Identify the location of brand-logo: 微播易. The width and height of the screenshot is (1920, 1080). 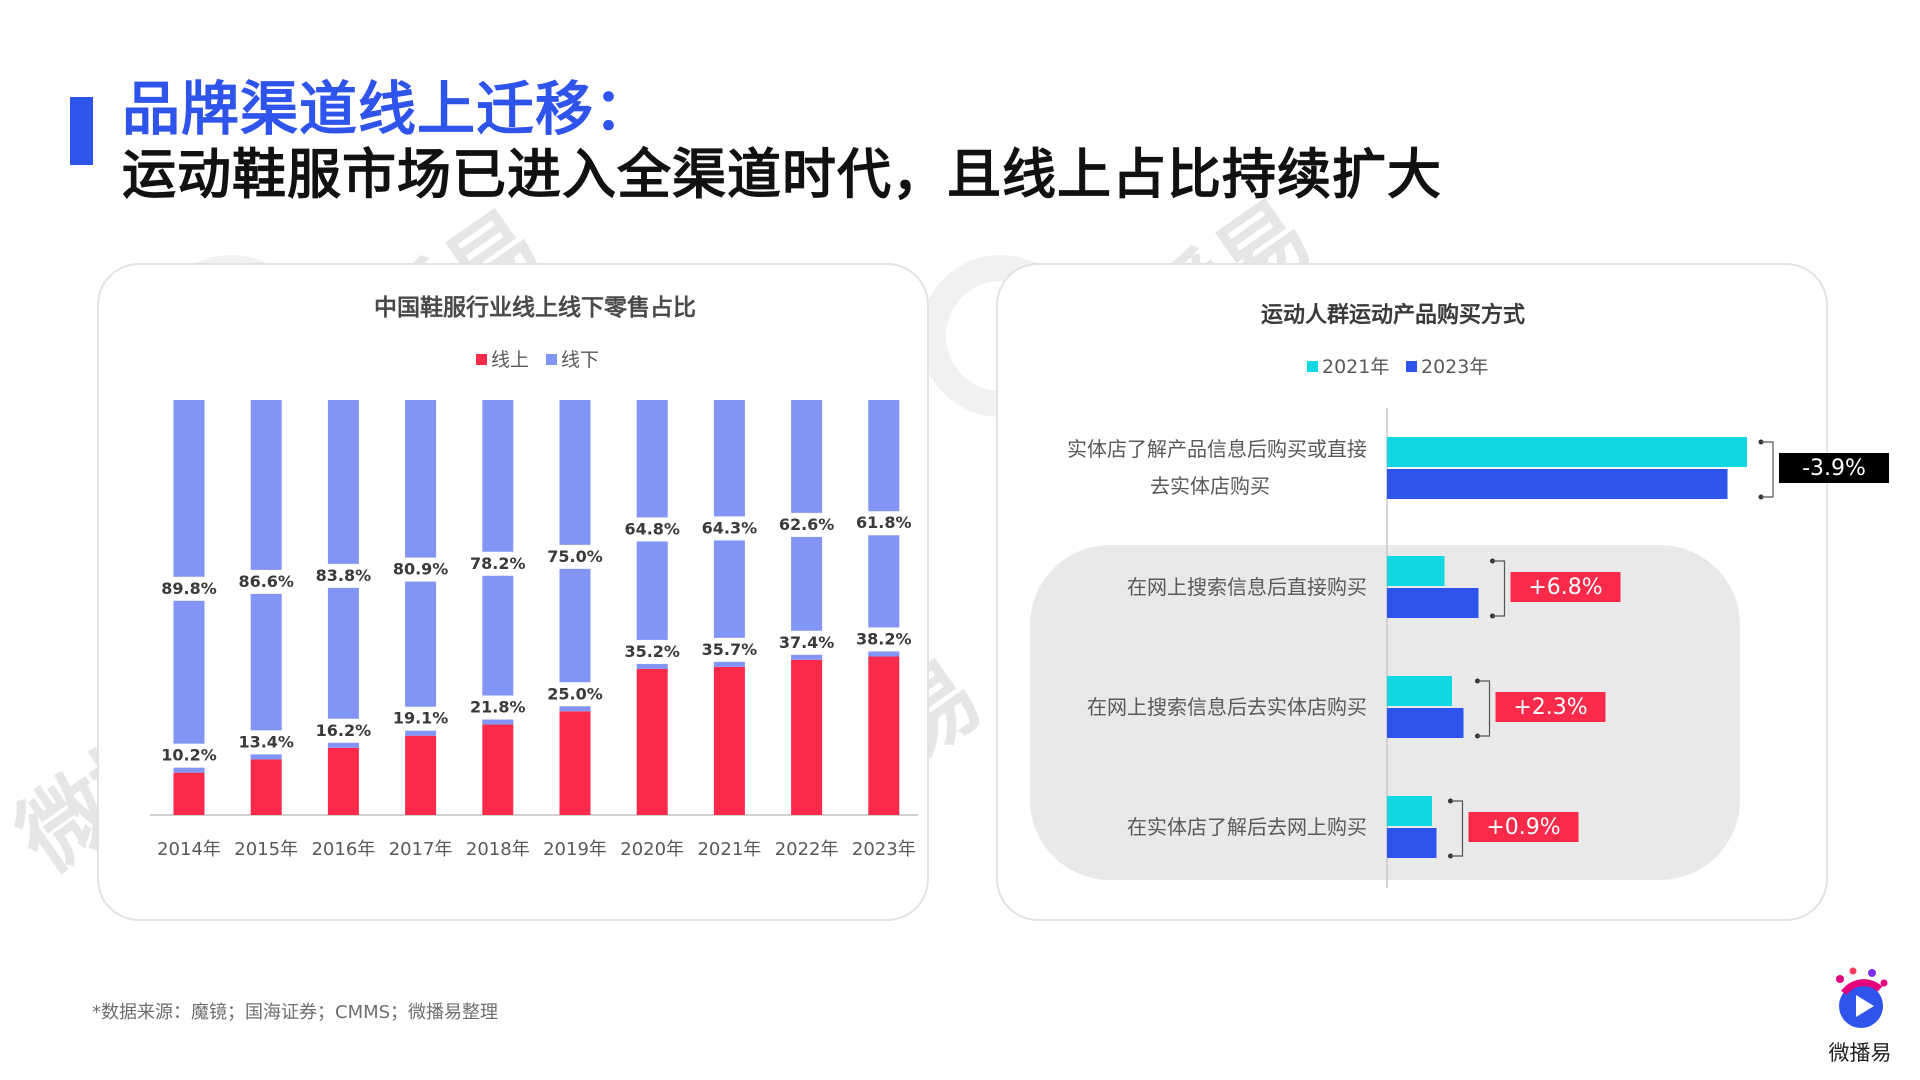
(1860, 1017).